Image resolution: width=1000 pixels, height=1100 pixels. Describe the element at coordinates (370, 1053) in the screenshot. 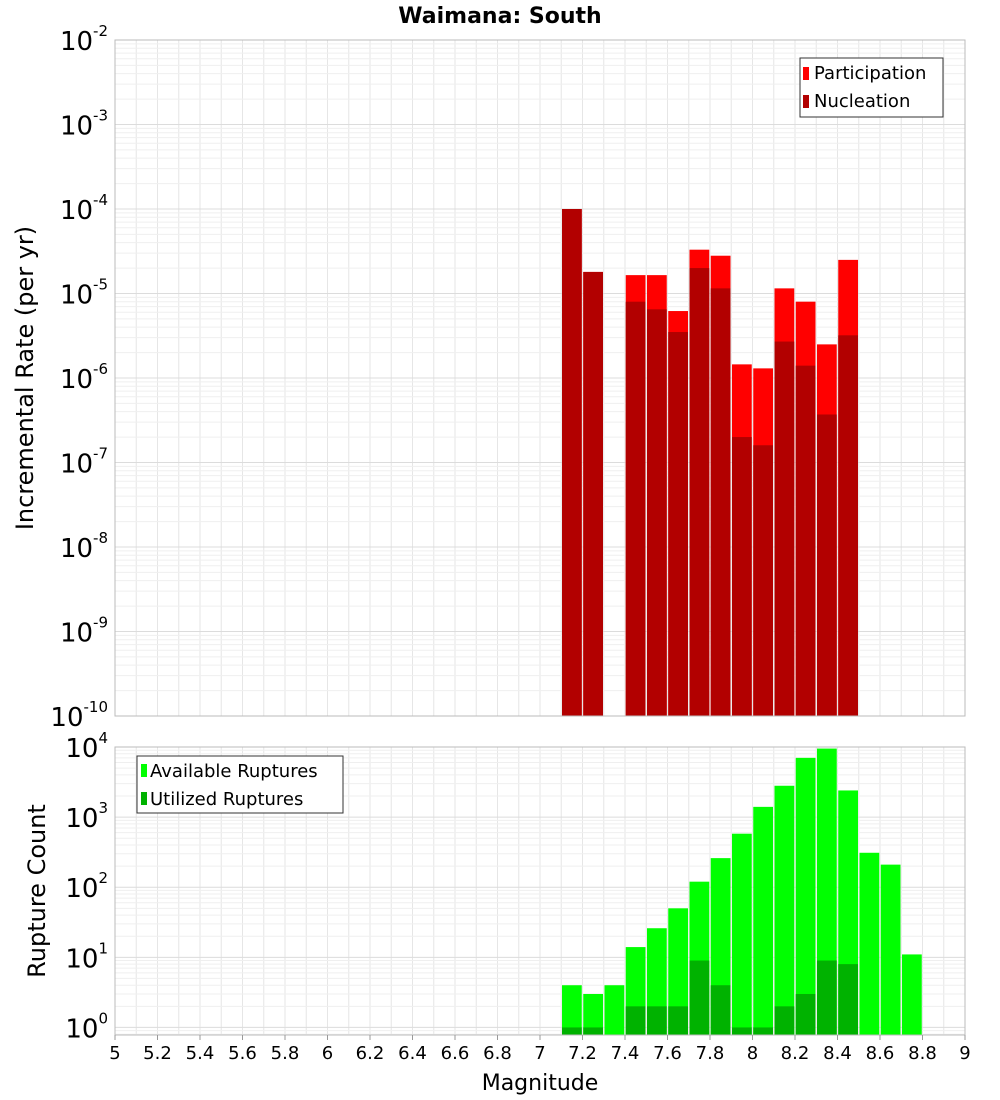

I see `x-tick-label: 6.2` at that location.